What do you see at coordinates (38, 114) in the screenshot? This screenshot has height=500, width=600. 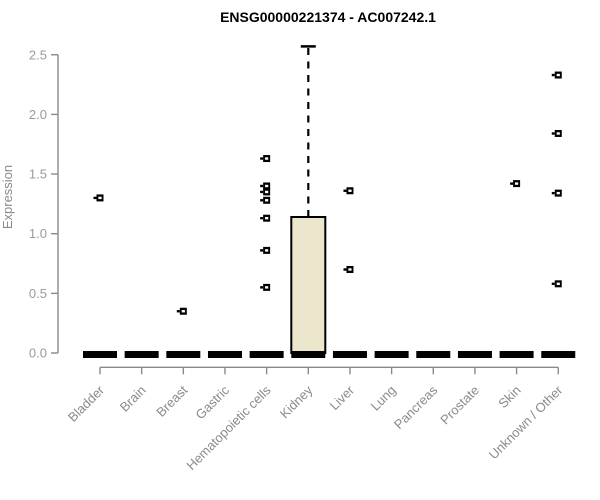 I see `y-tick-label: 2.0` at bounding box center [38, 114].